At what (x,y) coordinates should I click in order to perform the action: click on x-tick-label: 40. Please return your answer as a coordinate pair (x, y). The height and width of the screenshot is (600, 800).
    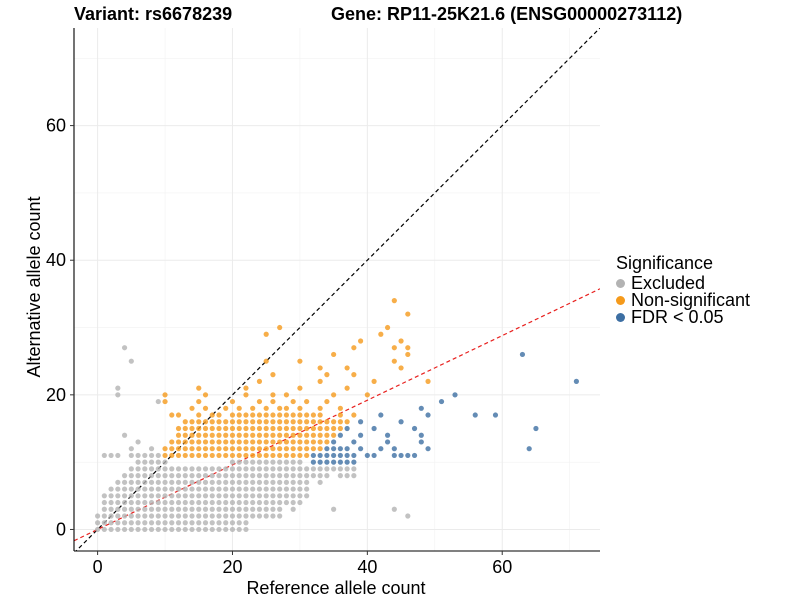
    Looking at the image, I should click on (367, 567).